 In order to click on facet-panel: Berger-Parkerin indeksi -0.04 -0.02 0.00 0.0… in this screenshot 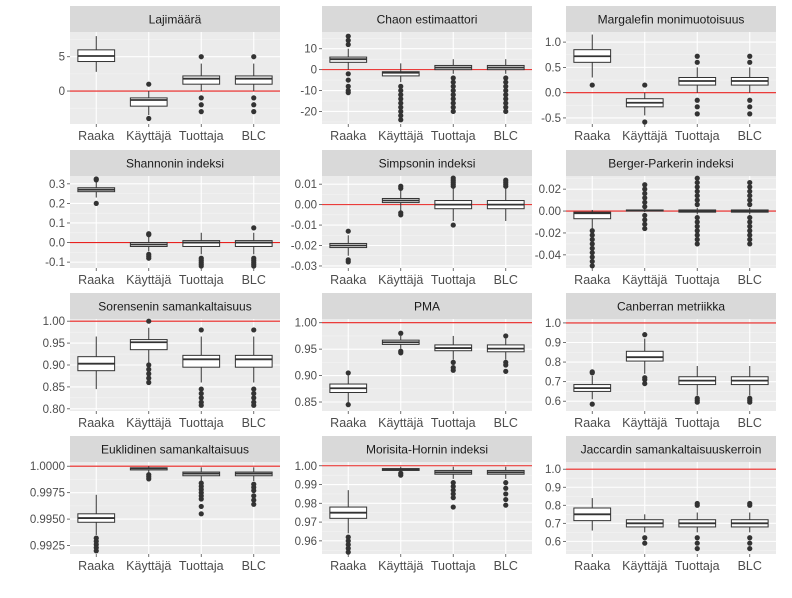, I will do `click(655, 218)`.